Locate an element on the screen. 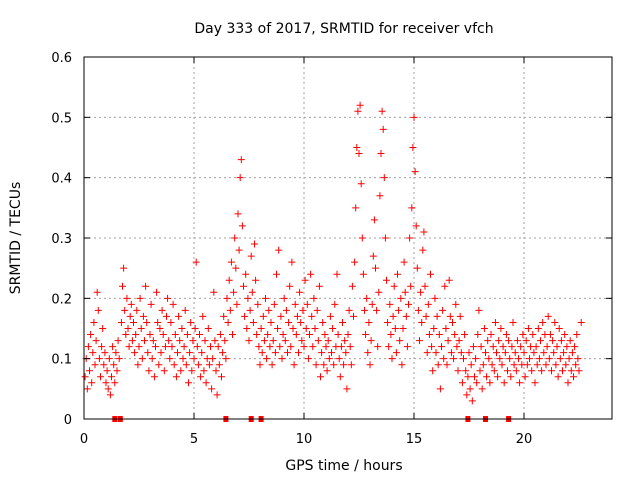 The height and width of the screenshot is (480, 640). x-tick-label: 5 is located at coordinates (194, 439).